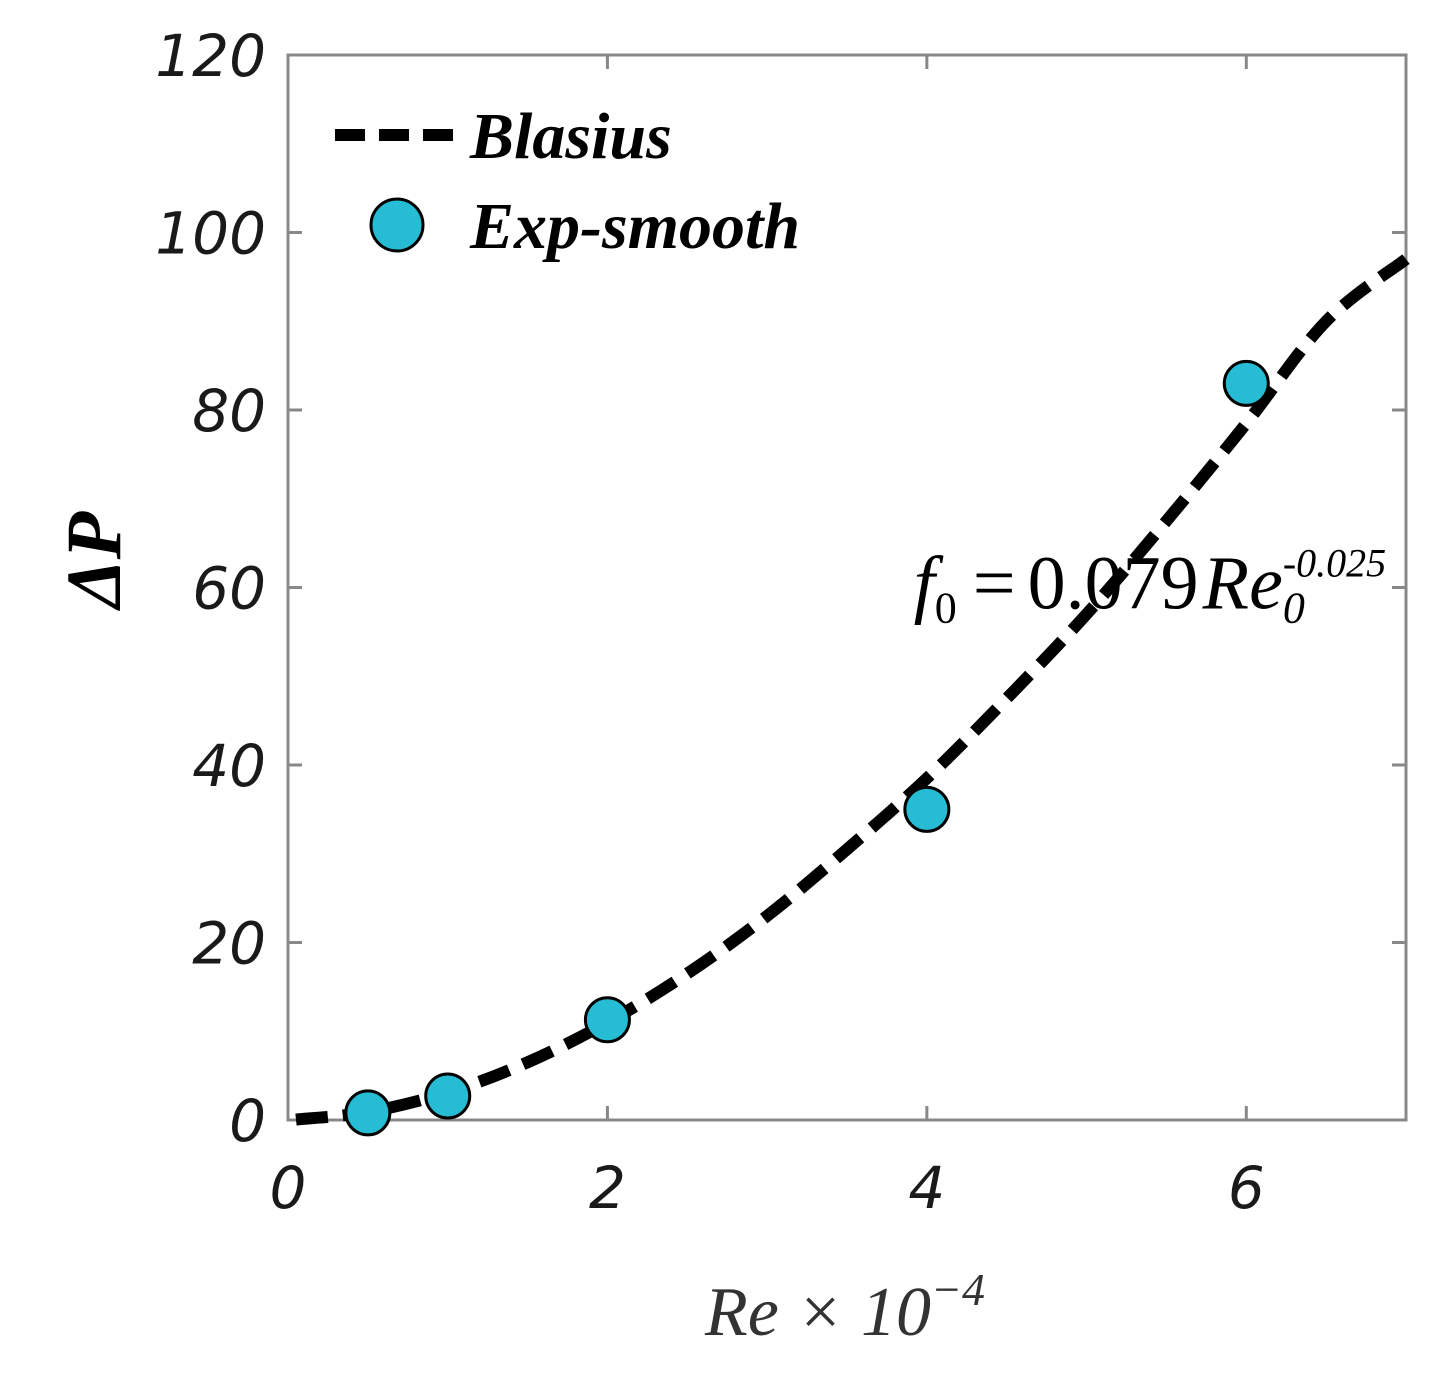  Describe the element at coordinates (946, 608) in the screenshot. I see `eq-f-sub: 0` at that location.